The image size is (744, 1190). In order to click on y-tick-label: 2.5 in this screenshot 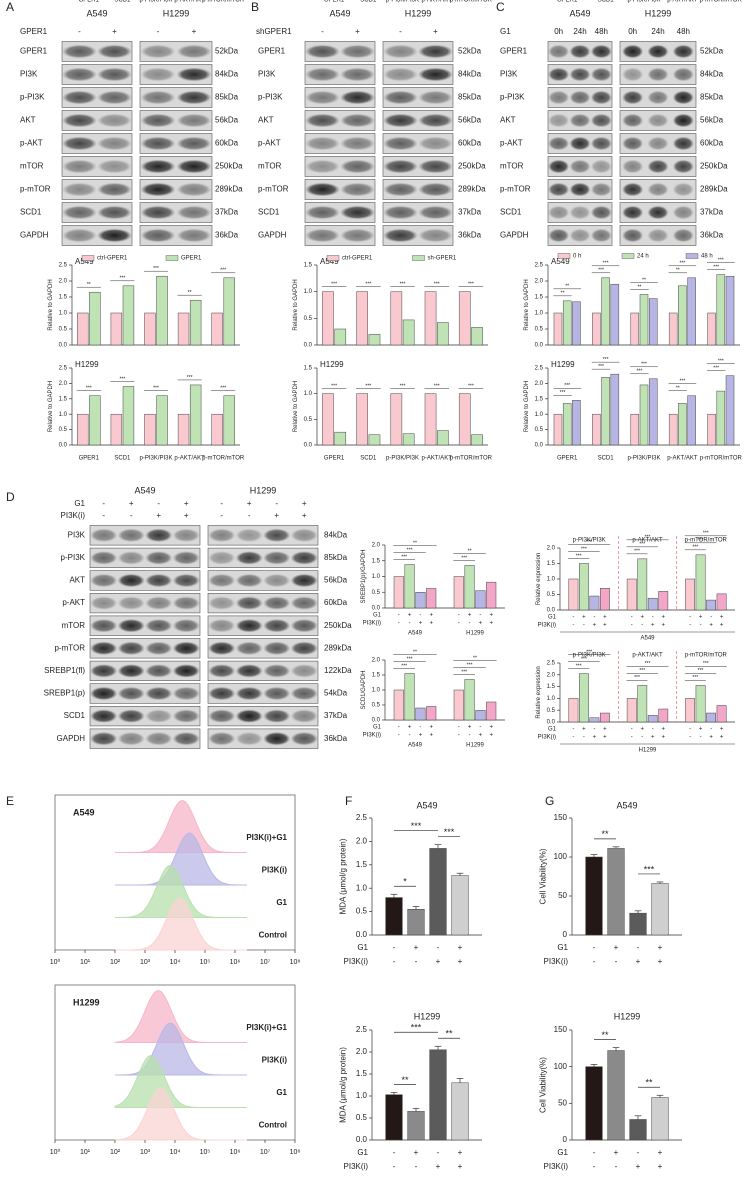, I will do `click(551, 664)`.